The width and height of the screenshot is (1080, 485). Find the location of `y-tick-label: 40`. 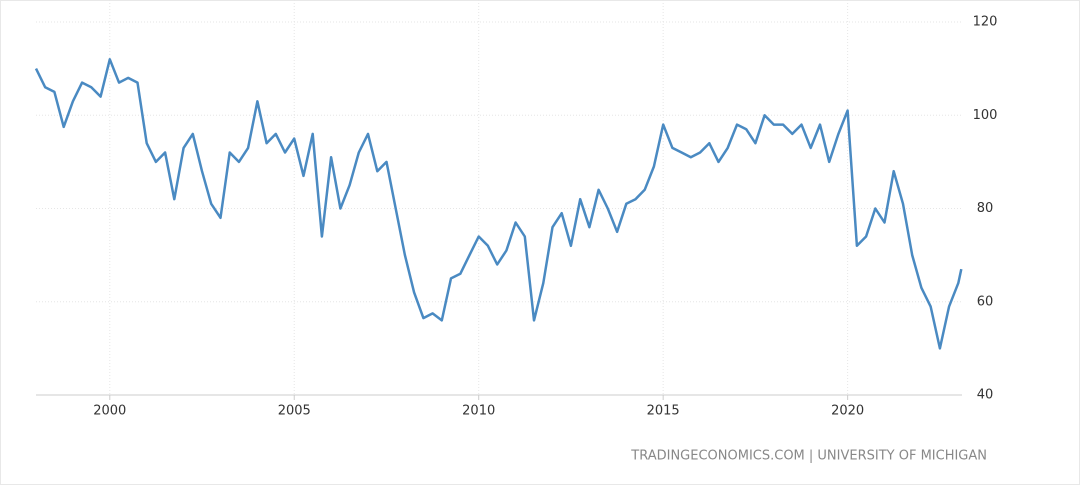

y-tick-label: 40 is located at coordinates (985, 395).